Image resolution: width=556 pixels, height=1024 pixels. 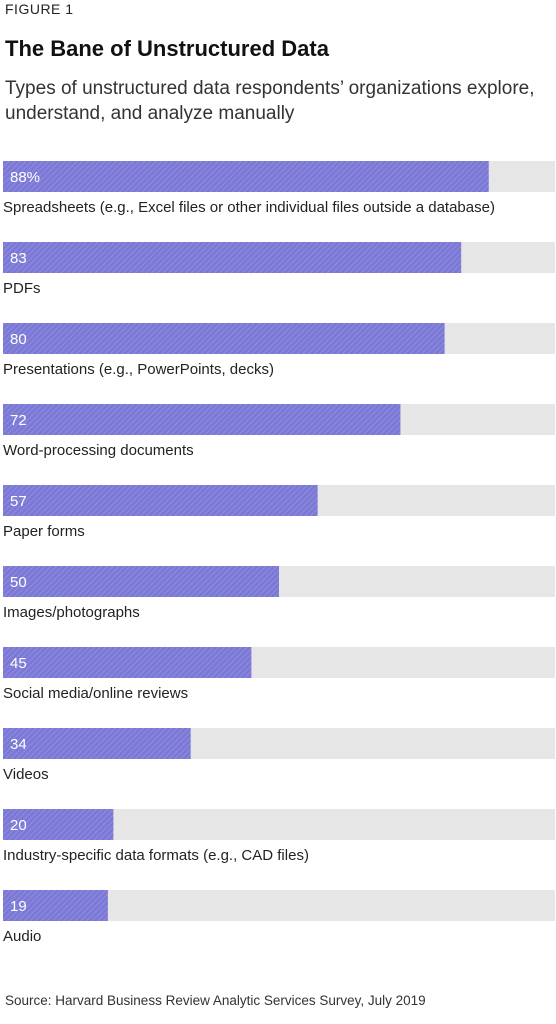 What do you see at coordinates (39, 9) in the screenshot?
I see `figure-label: FIGURE 1` at bounding box center [39, 9].